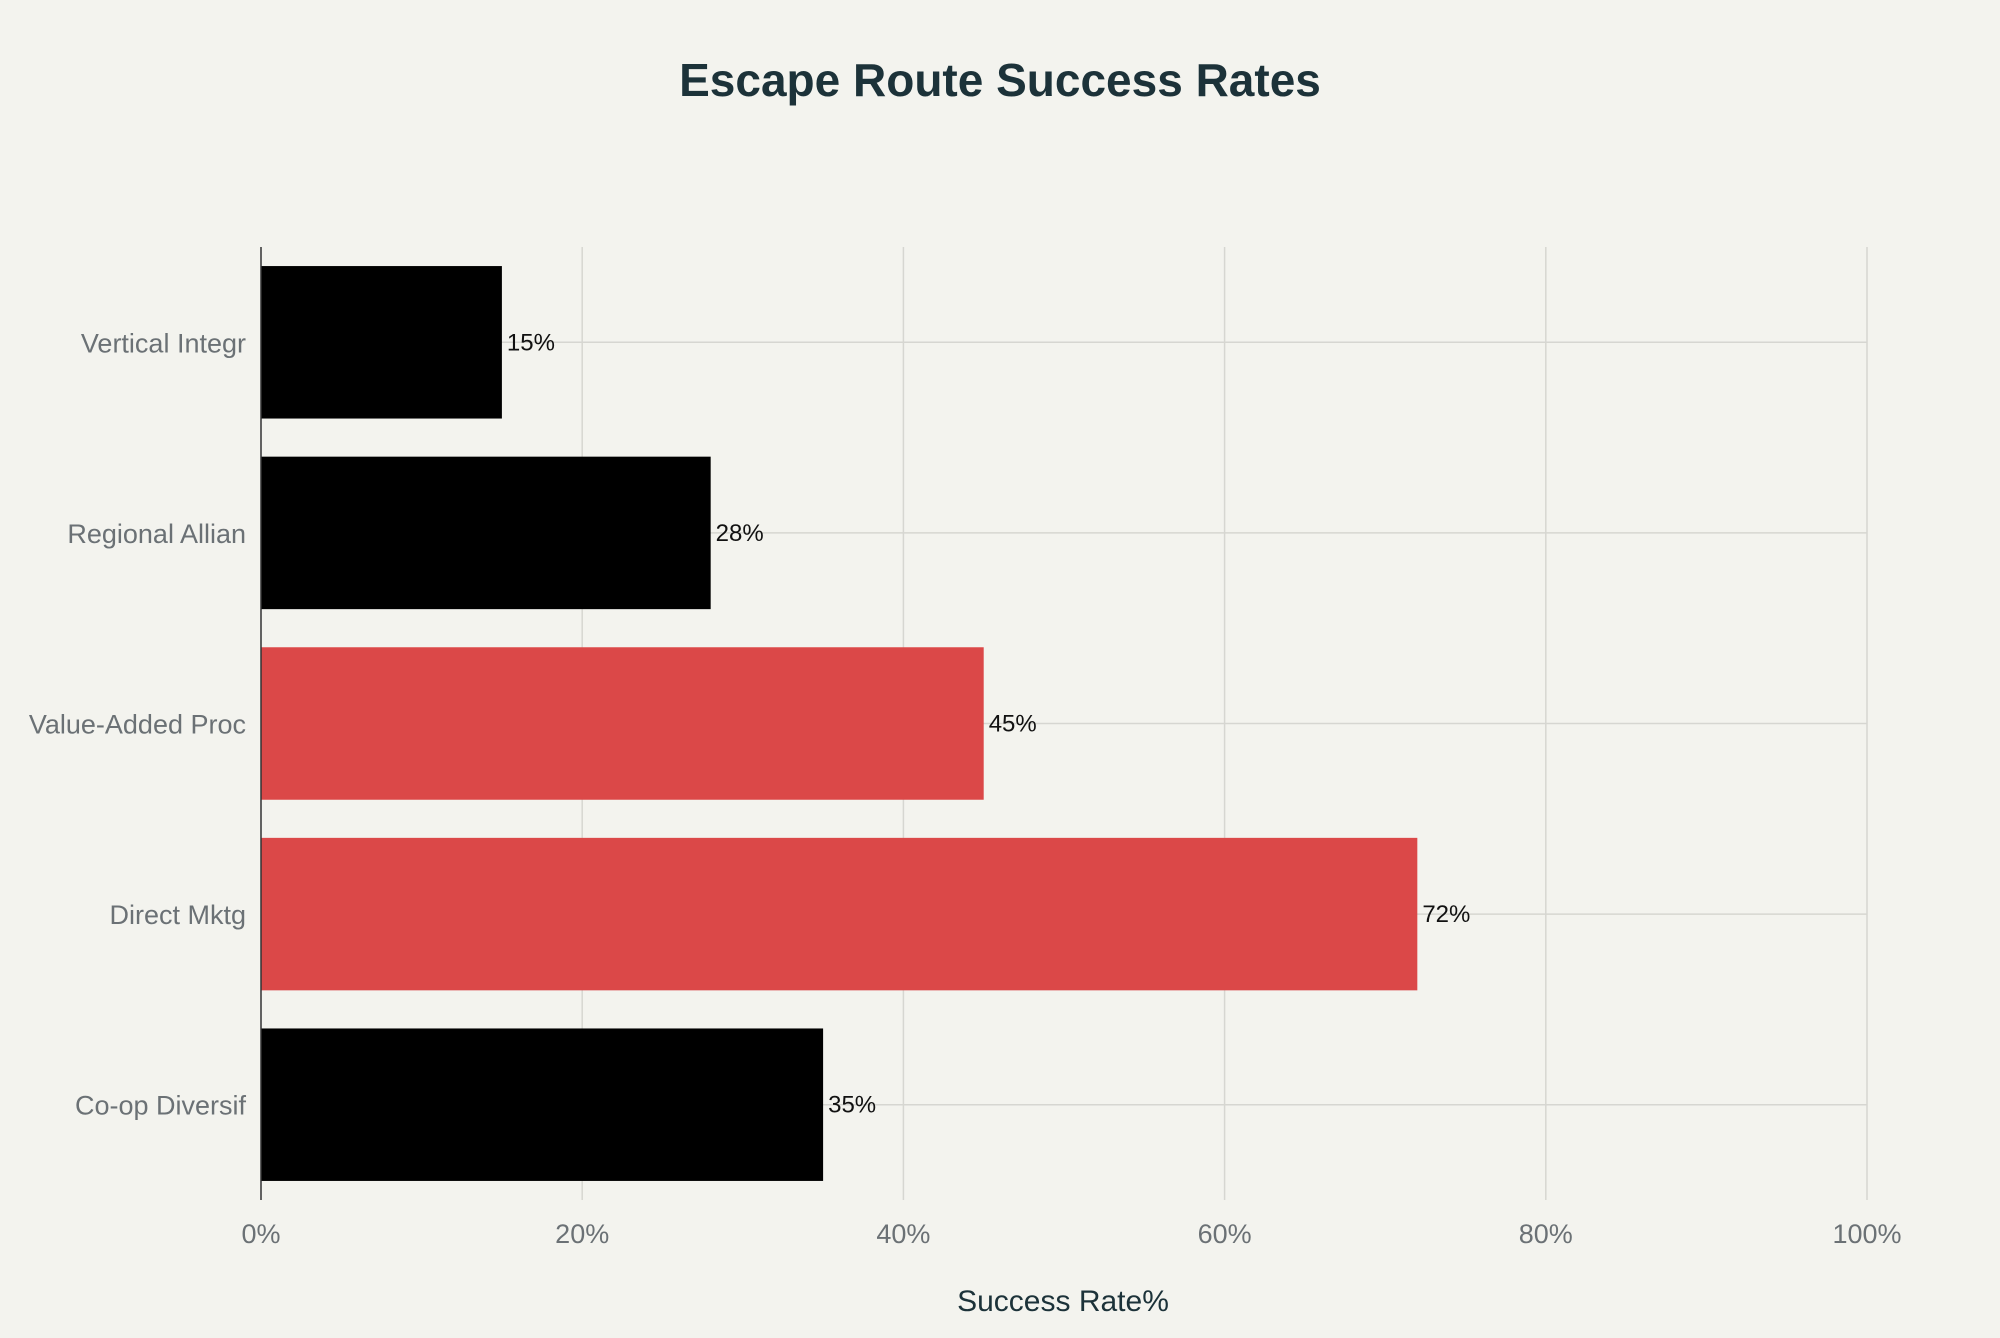 This screenshot has height=1338, width=2000. I want to click on x-tick-label: 100%, so click(1866, 1234).